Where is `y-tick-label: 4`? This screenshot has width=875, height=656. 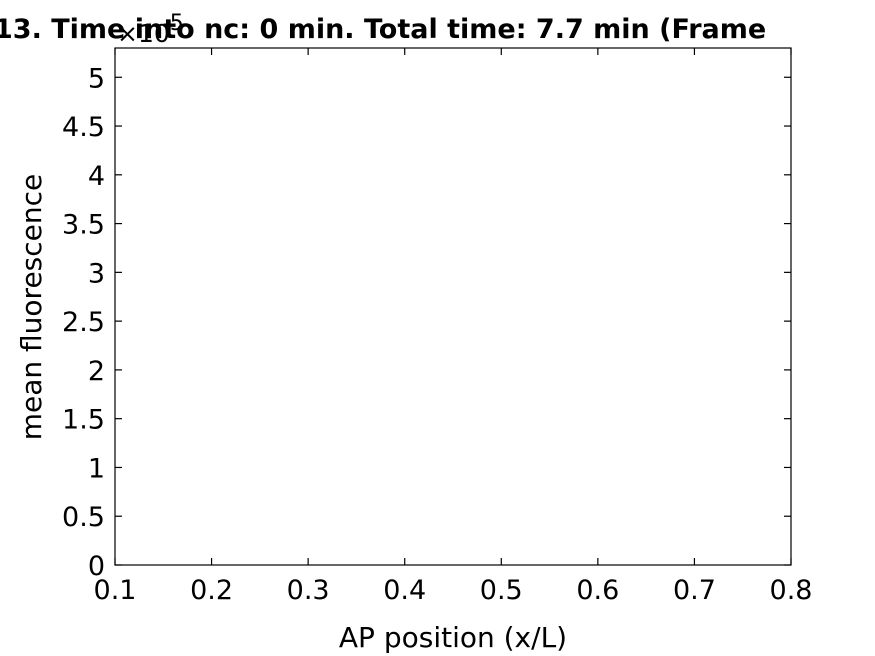
y-tick-label: 4 is located at coordinates (96, 176).